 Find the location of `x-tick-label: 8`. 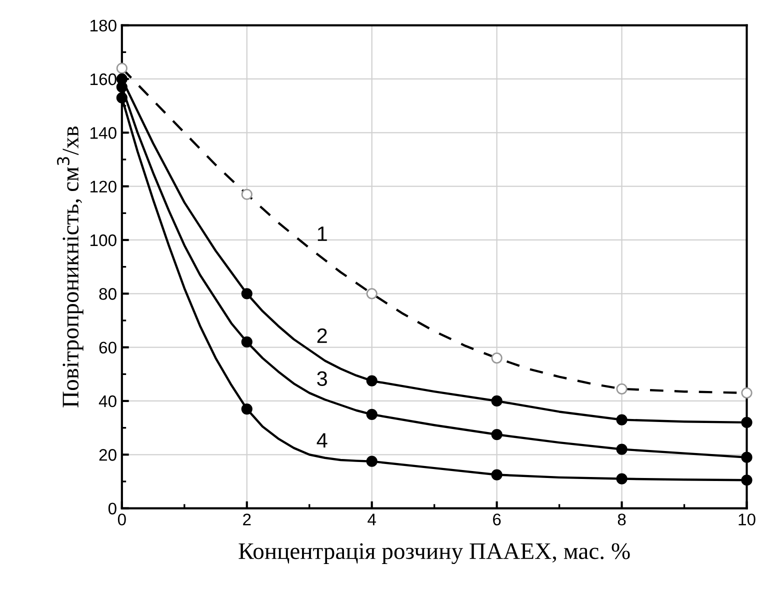

x-tick-label: 8 is located at coordinates (622, 520).